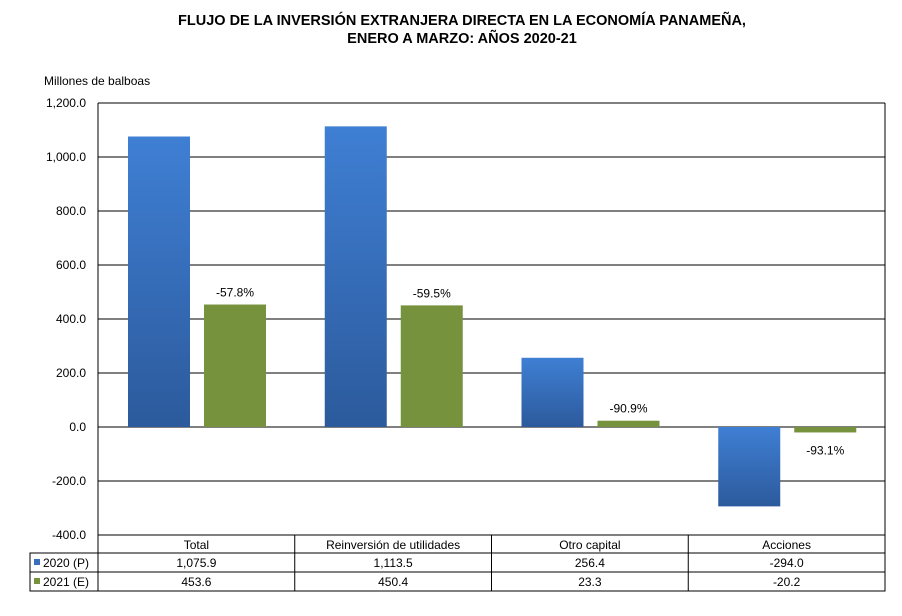 The width and height of the screenshot is (902, 616). What do you see at coordinates (196, 582) in the screenshot?
I see `data-value: 453.6` at bounding box center [196, 582].